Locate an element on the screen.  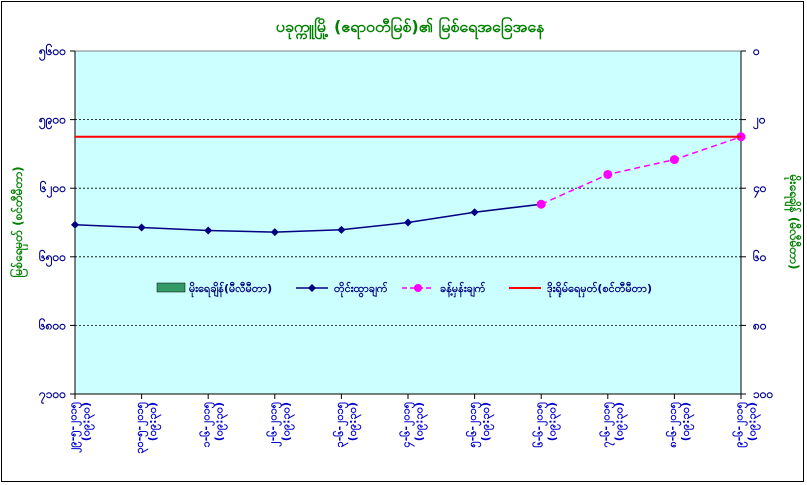
left-tick-label: ၅၆၀၀ is located at coordinates (52, 52).